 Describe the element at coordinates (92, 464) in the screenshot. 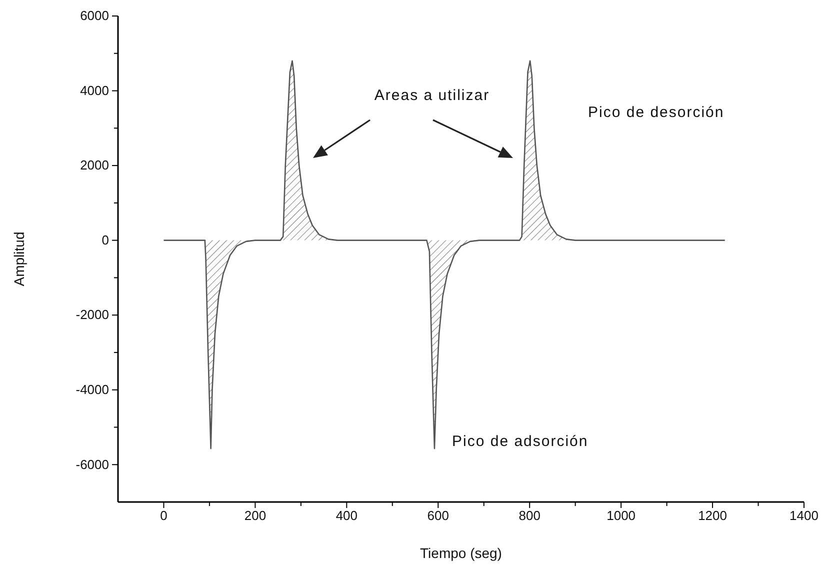

I see `y-tick-label: -6000` at that location.